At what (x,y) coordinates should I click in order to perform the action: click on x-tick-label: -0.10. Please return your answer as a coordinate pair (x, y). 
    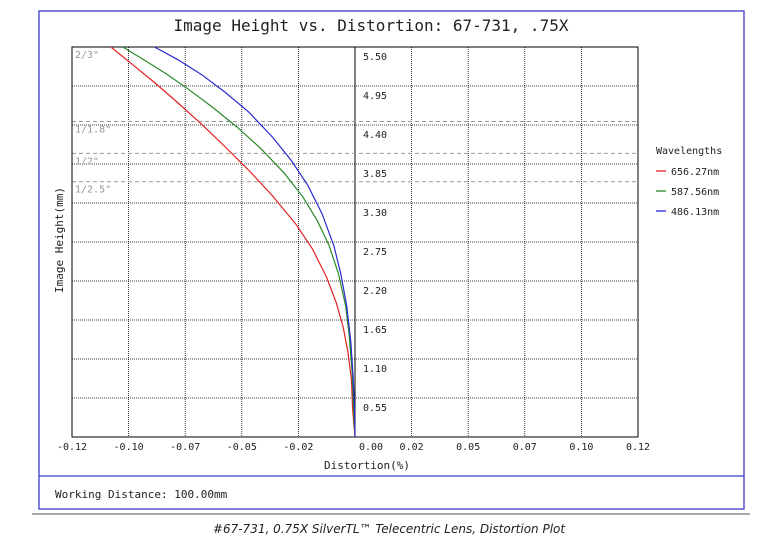
    Looking at the image, I should click on (129, 447).